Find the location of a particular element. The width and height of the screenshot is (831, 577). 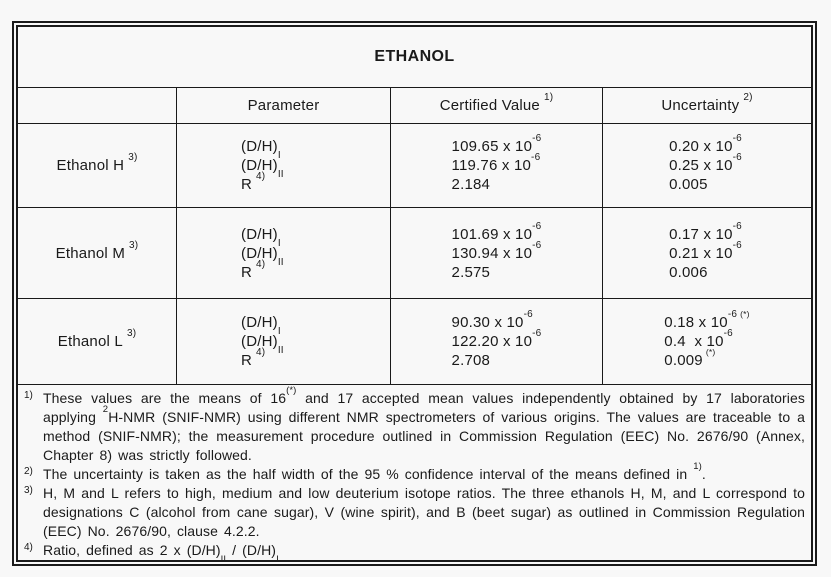

row-label-ethanol-m: Ethanol M 3) is located at coordinates (97, 252).